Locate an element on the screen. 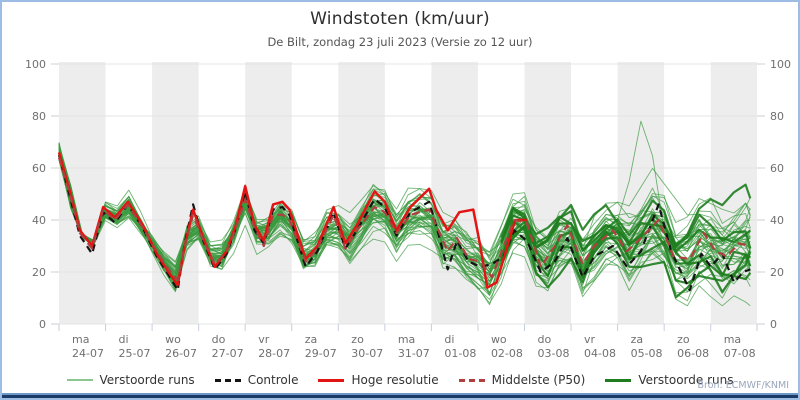  y-axis-label-left: 0 is located at coordinates (42, 324).